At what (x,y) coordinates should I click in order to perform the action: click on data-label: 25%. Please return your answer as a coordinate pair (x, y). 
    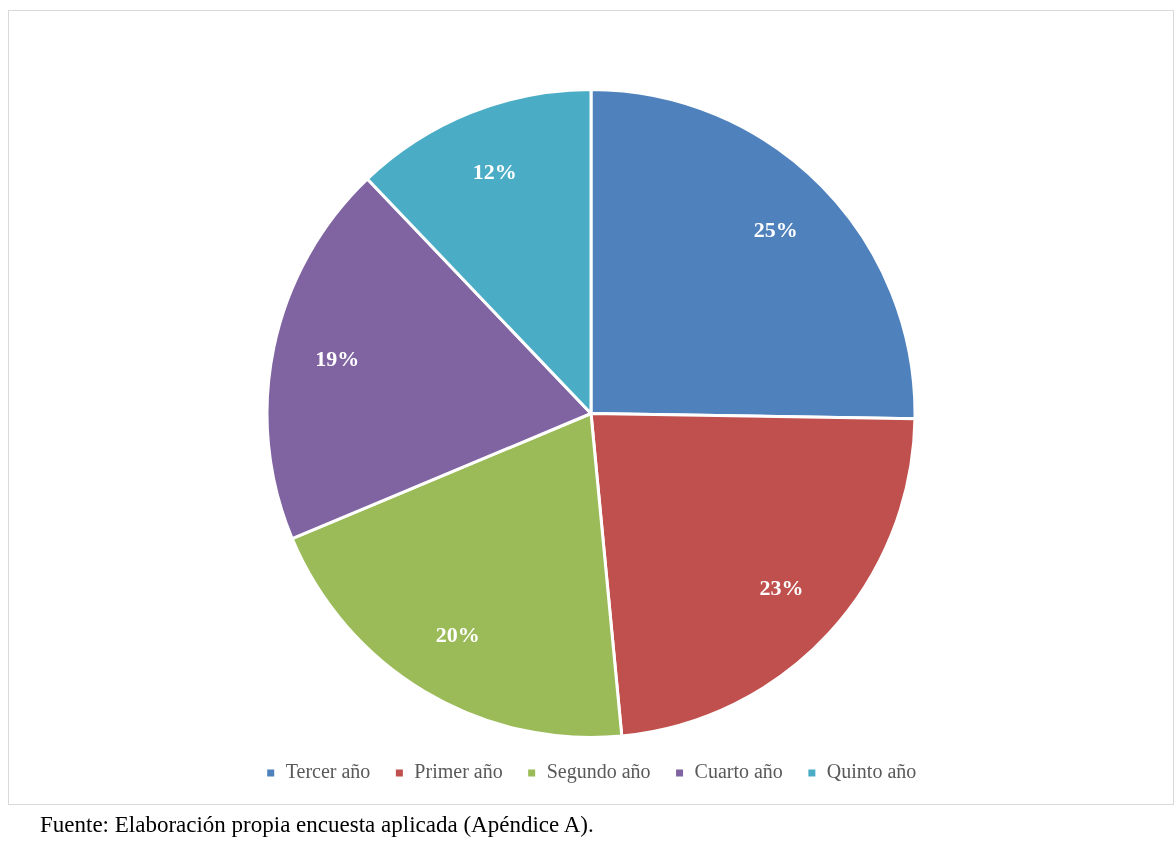
    Looking at the image, I should click on (775, 230).